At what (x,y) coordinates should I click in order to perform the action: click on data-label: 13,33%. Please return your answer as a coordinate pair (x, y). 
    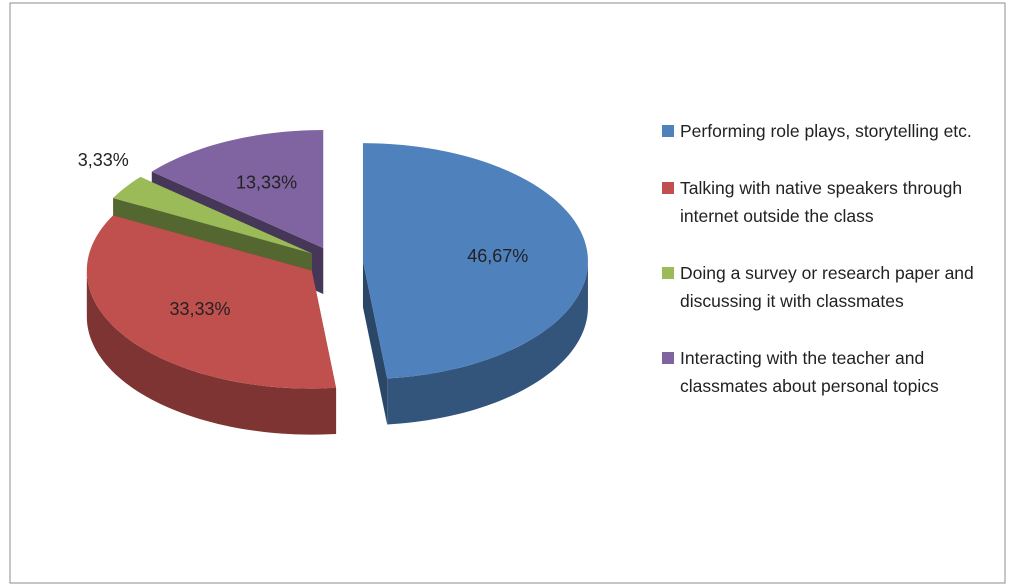
    Looking at the image, I should click on (266, 183).